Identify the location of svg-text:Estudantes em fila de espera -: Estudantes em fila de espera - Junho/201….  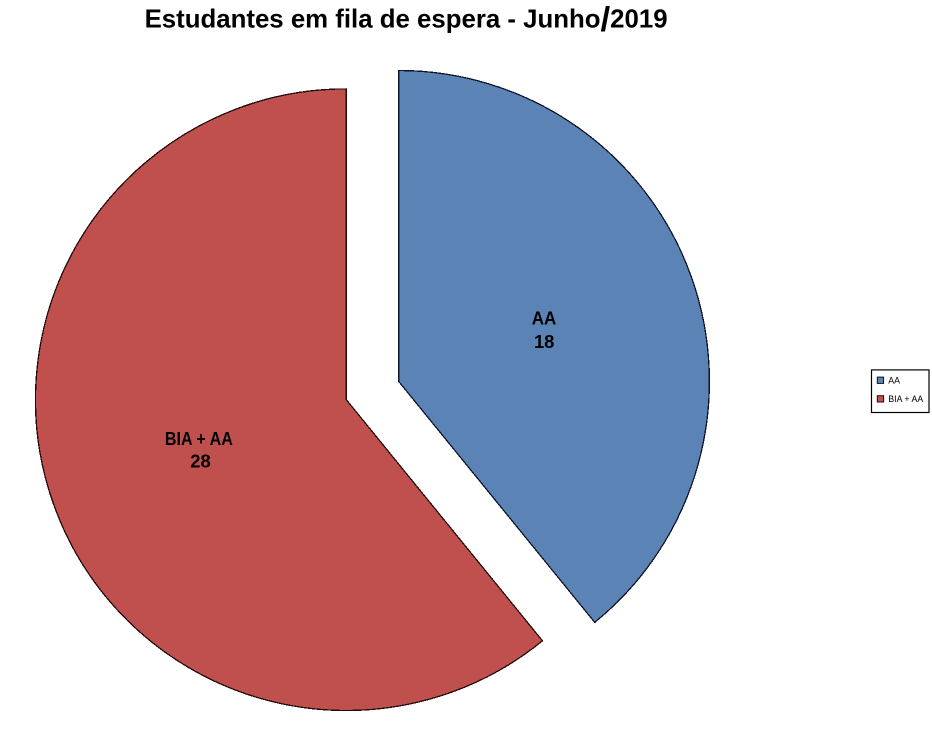
(406, 20).